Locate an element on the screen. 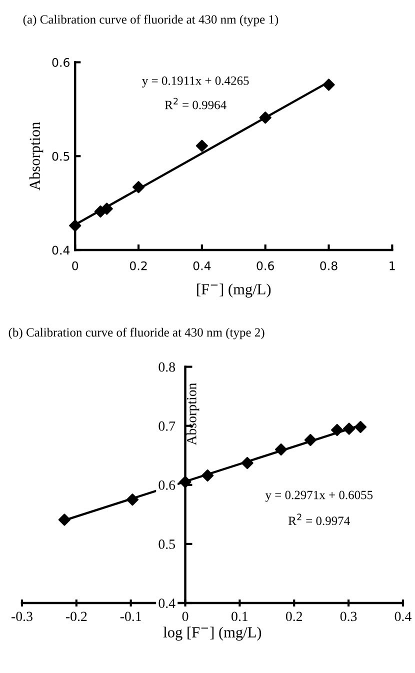 This screenshot has width=415, height=673. x-tick-label: 0.1 is located at coordinates (240, 617).